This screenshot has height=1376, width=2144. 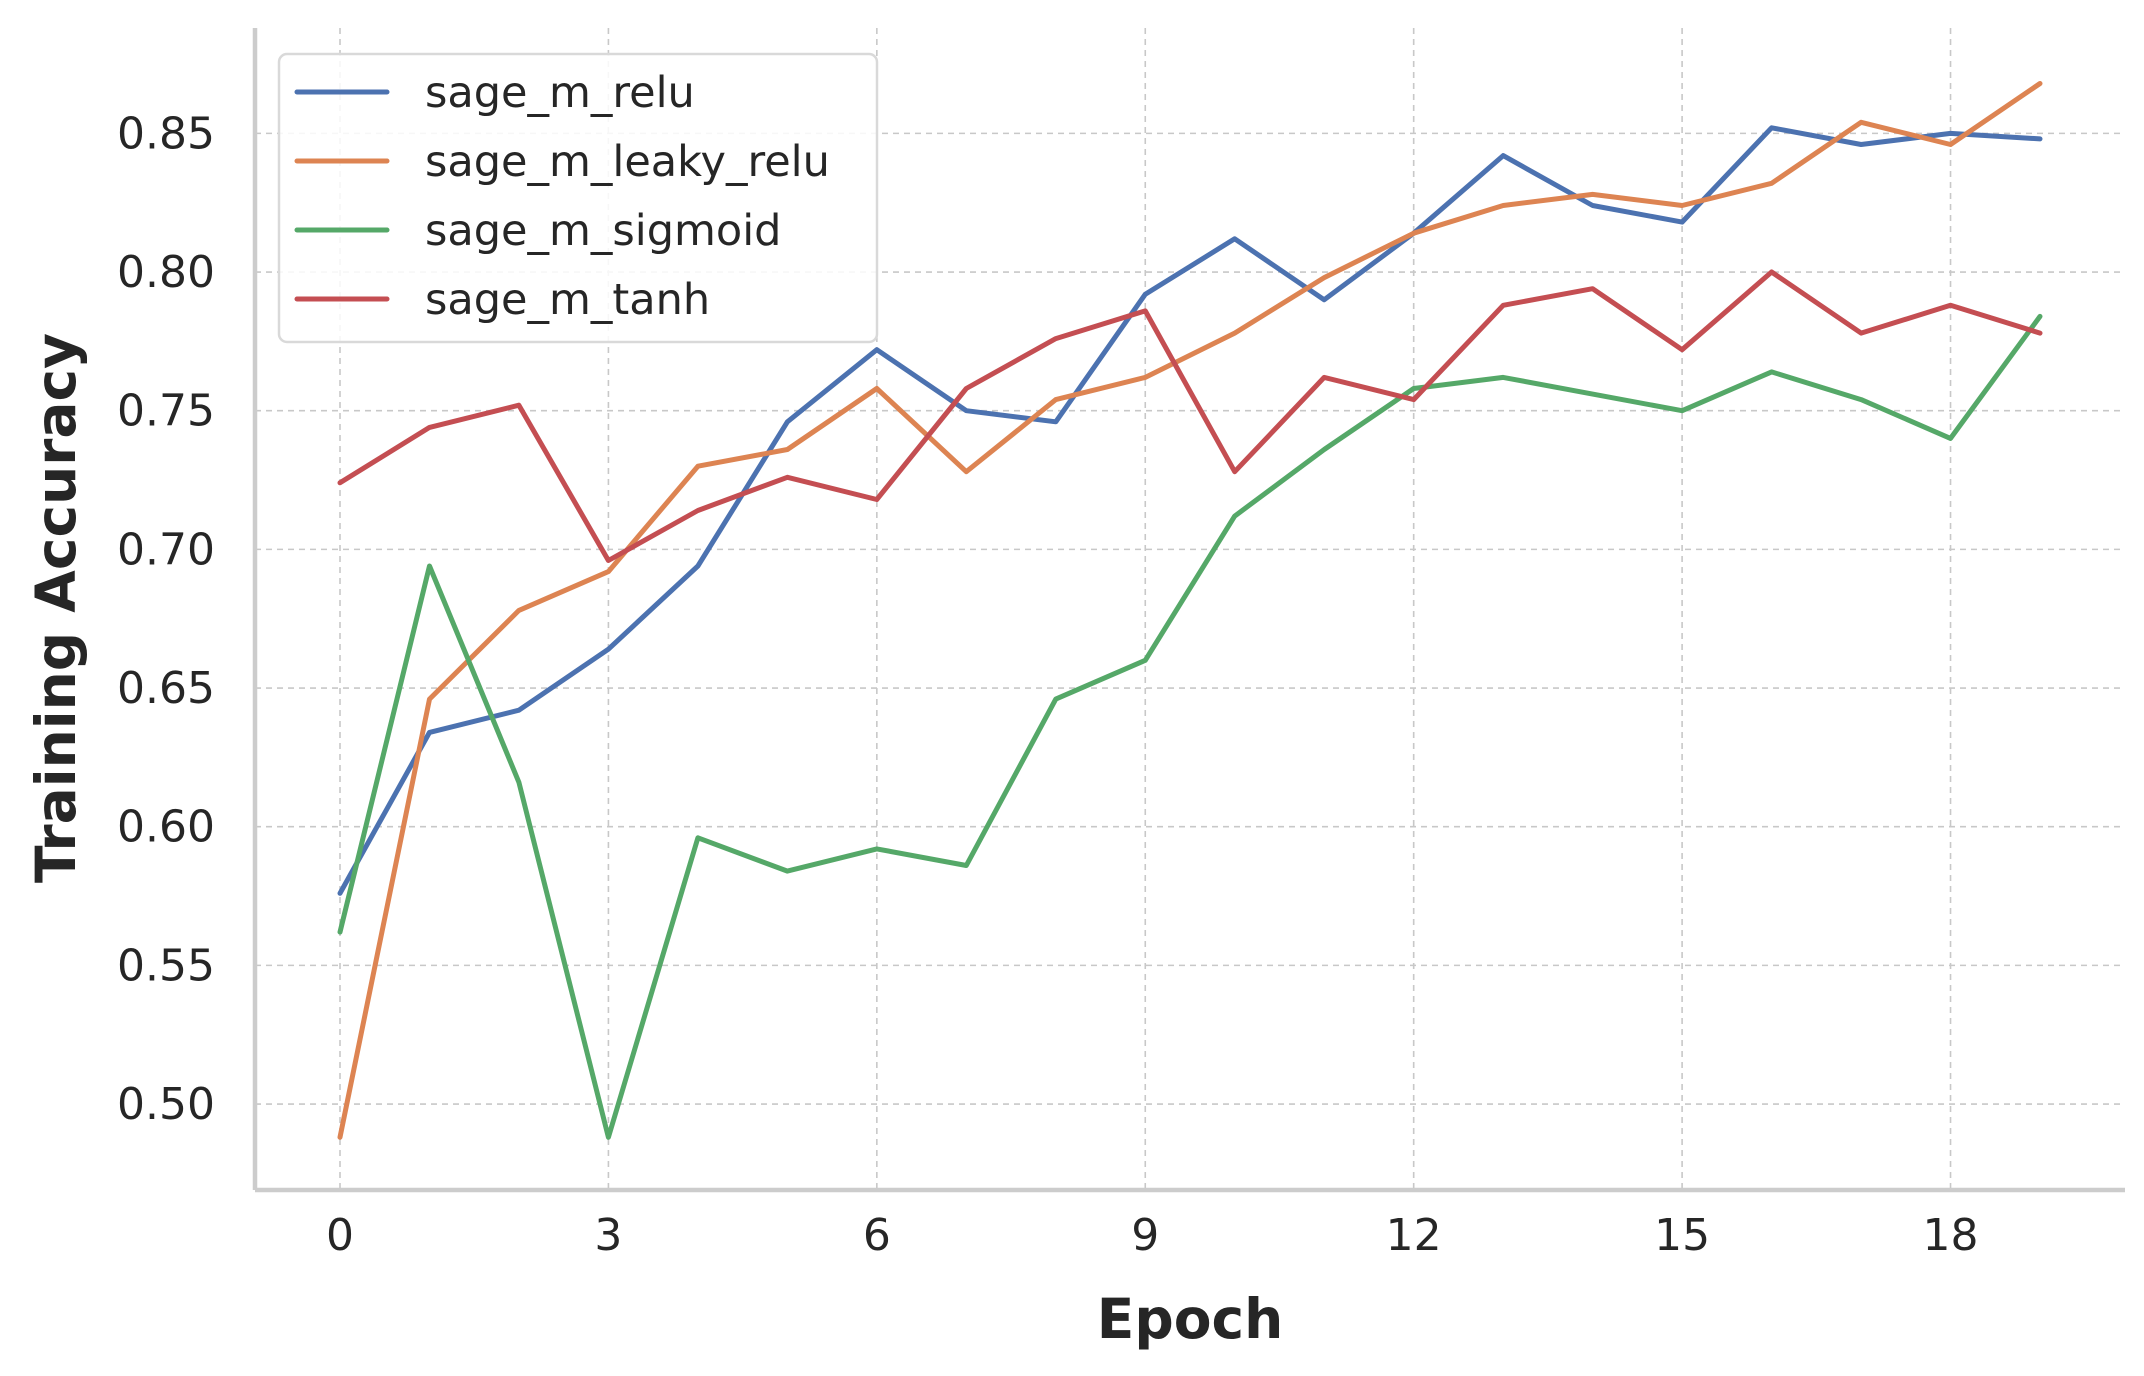 I want to click on y-tick-label: 0.80, so click(x=166, y=272).